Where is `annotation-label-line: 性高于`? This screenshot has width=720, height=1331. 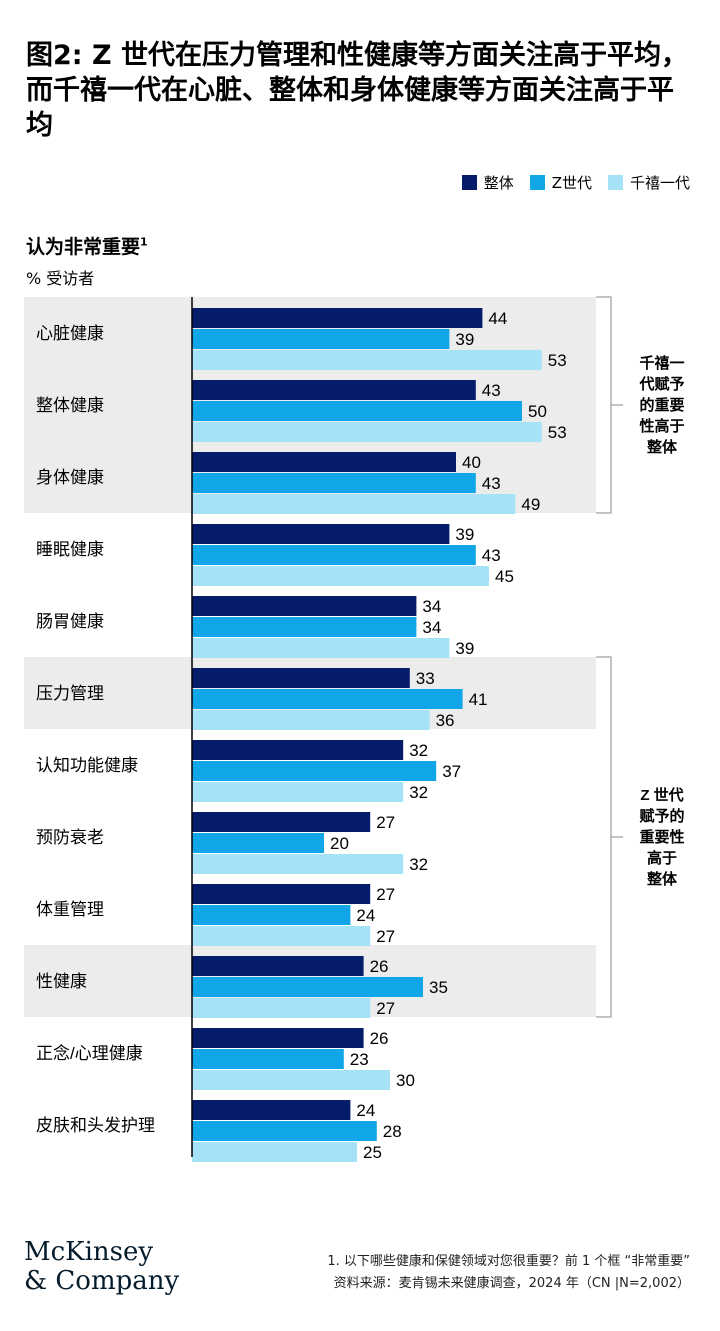
annotation-label-line: 性高于 is located at coordinates (661, 426).